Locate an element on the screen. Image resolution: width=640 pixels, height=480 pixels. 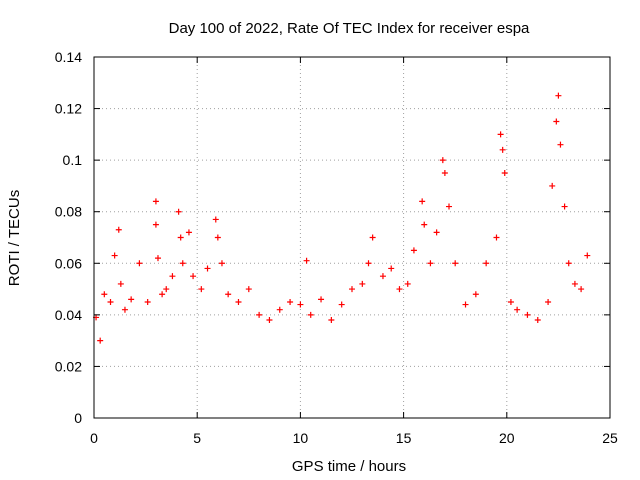
y-tick-label: 0.12 is located at coordinates (68, 109).